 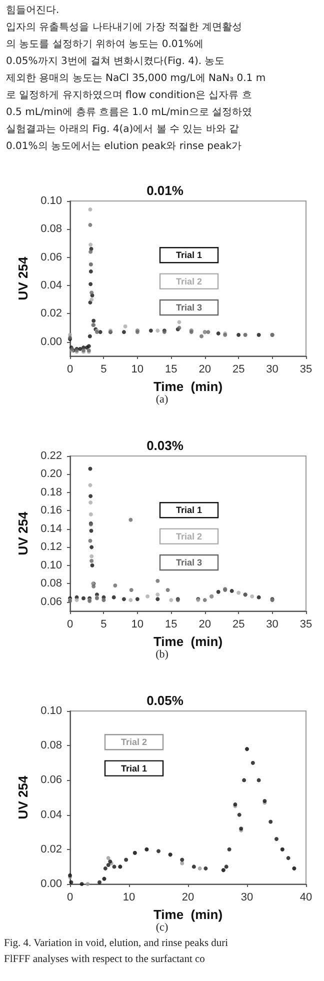 I want to click on y-tick-label: 0.12, so click(x=51, y=547).